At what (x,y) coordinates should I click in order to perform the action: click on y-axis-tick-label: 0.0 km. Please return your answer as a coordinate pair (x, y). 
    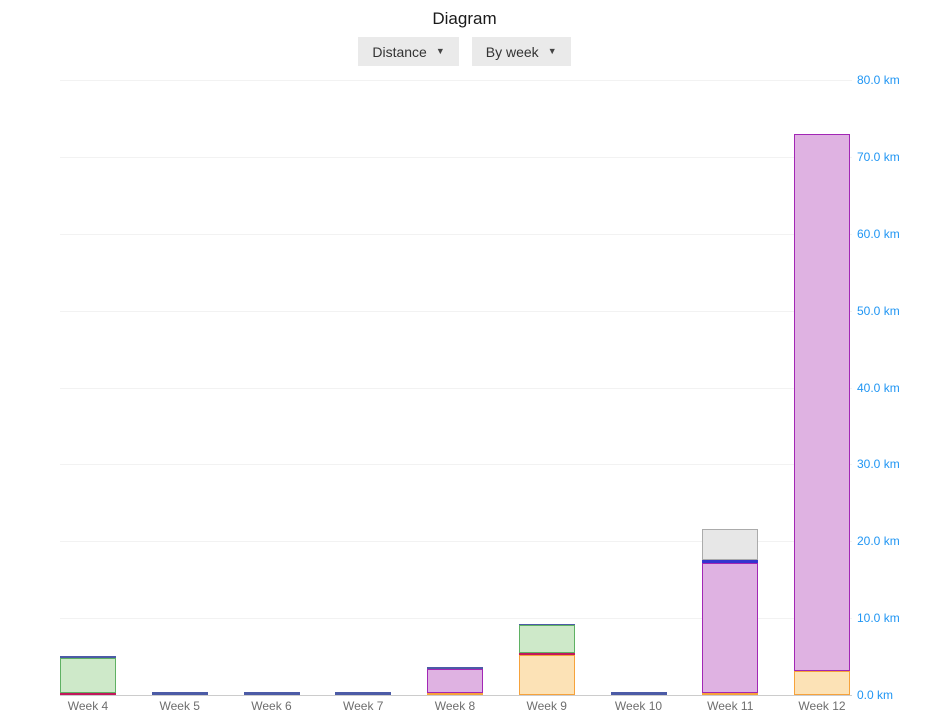
    Looking at the image, I should click on (875, 695).